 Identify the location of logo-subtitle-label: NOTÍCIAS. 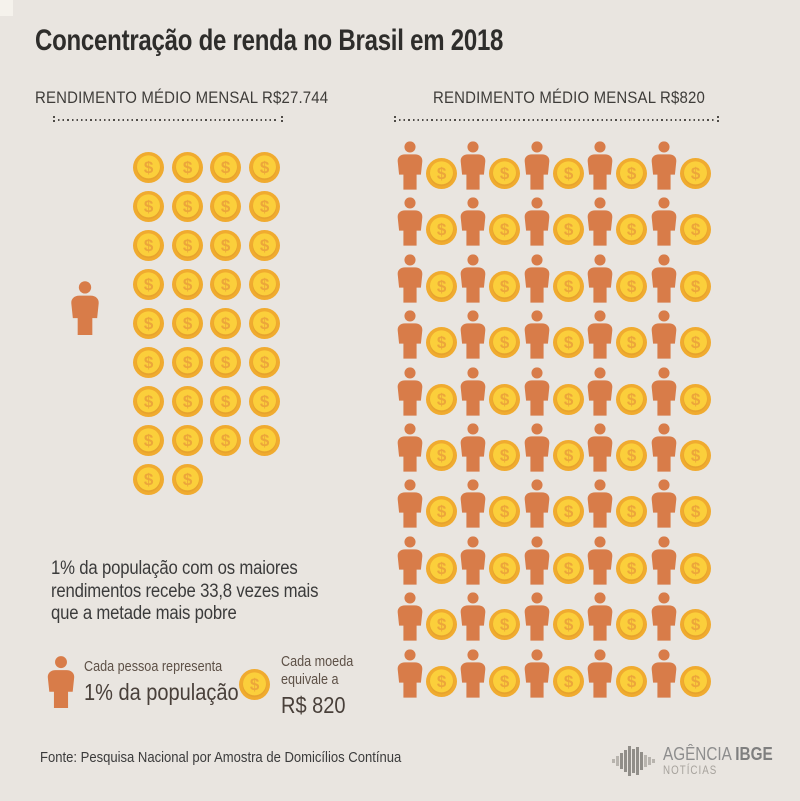
(690, 770).